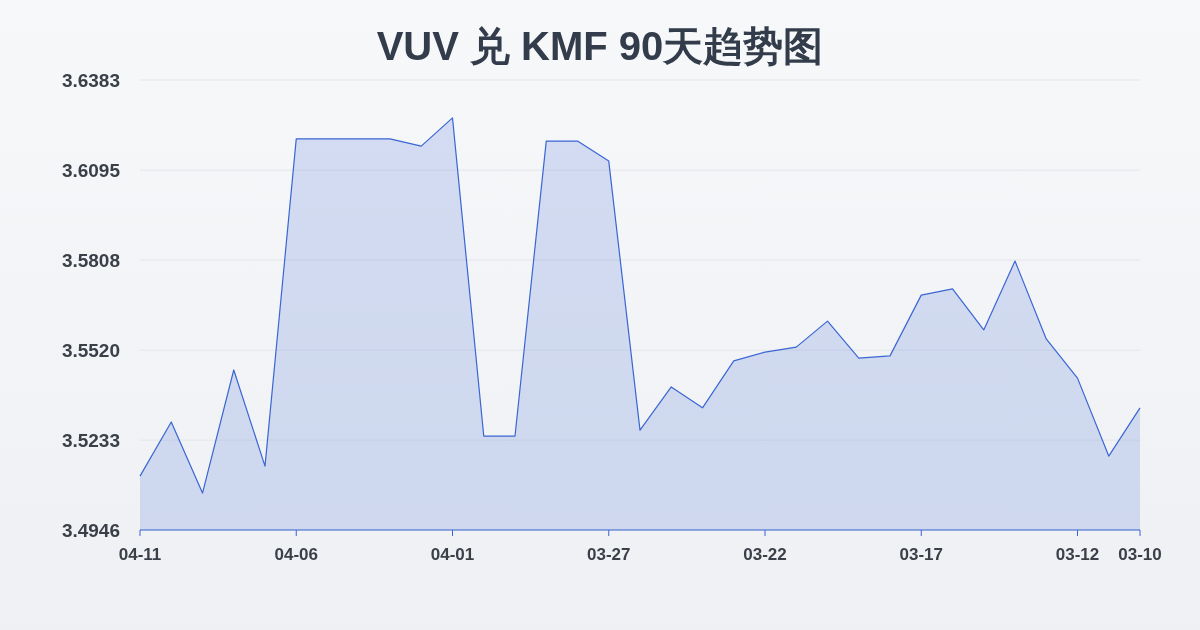  I want to click on y-tick-label: 3.5520, so click(90, 351).